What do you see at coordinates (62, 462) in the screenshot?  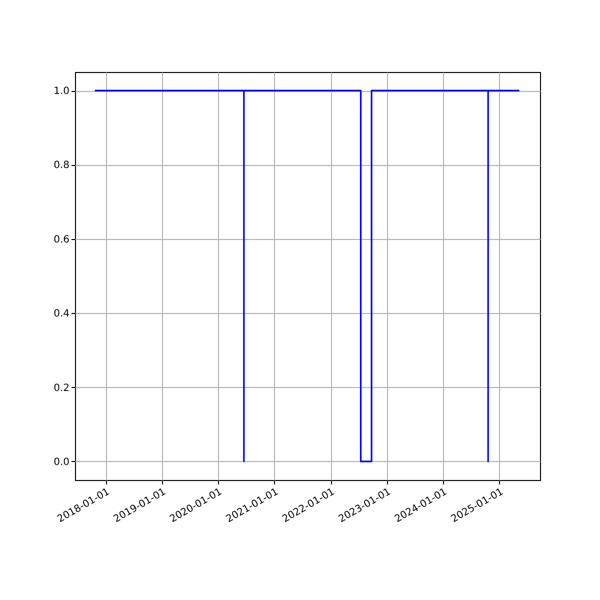 I see `y-tick-label: 0.0` at bounding box center [62, 462].